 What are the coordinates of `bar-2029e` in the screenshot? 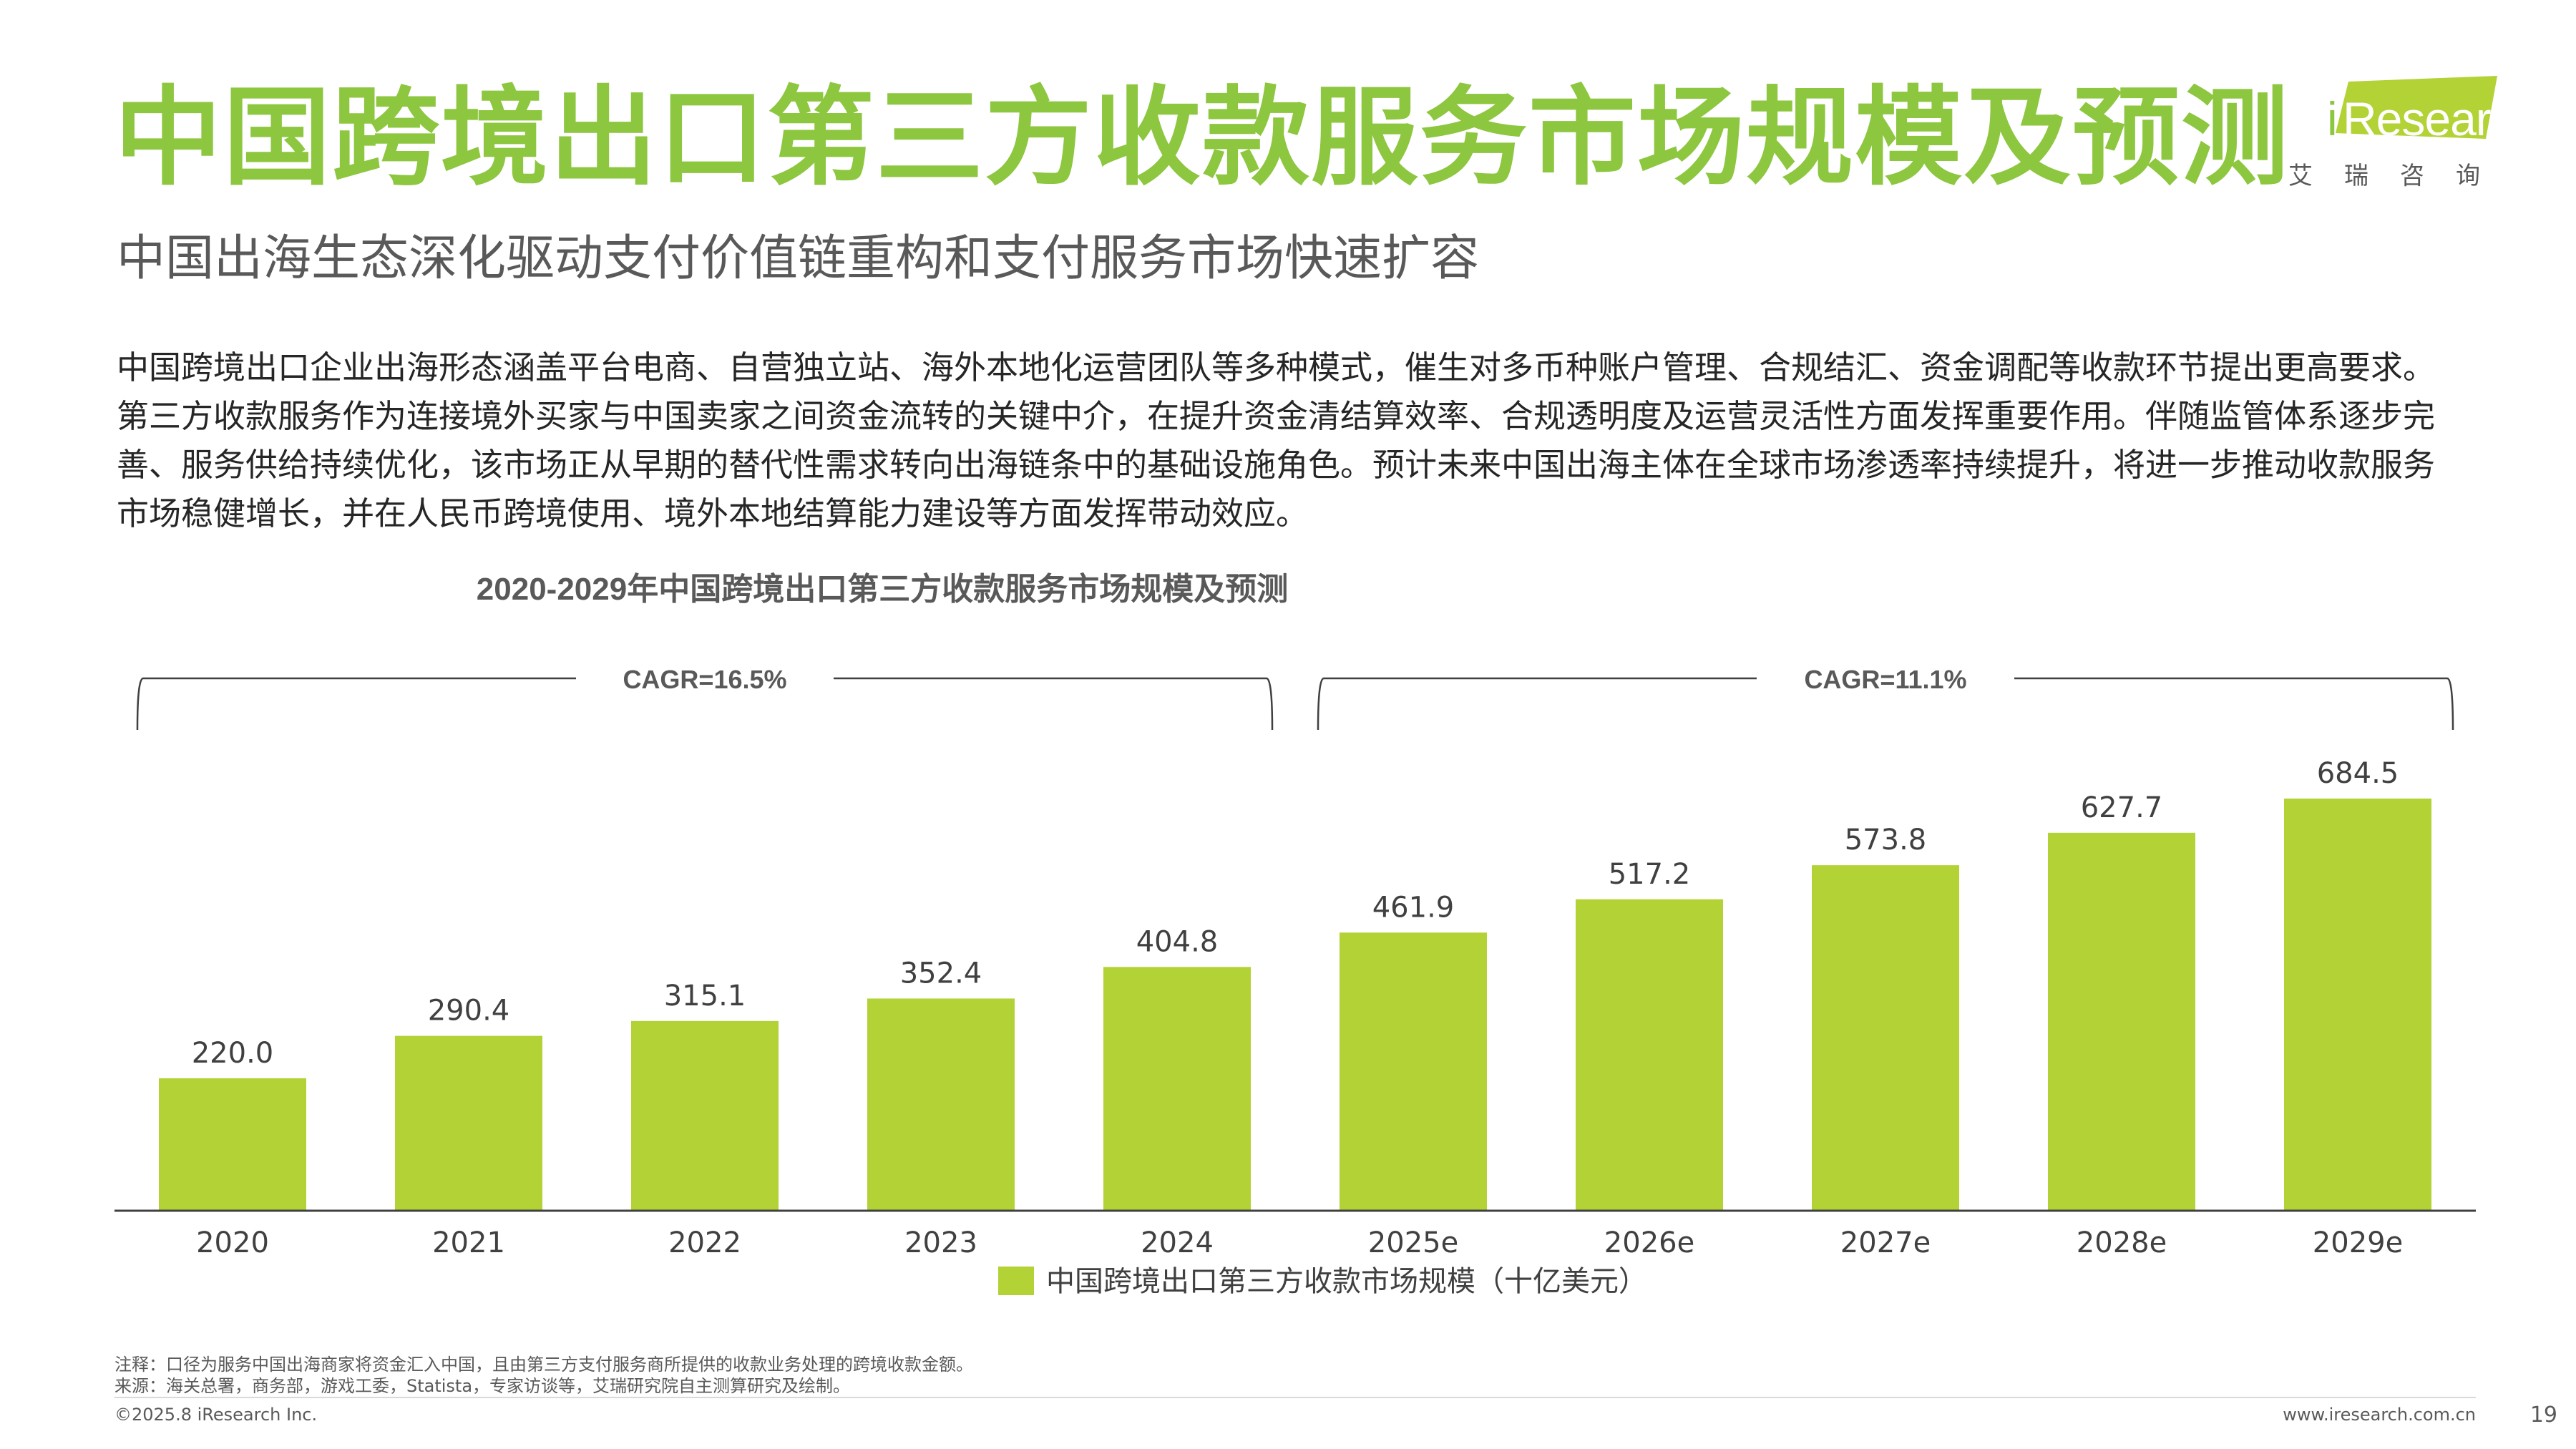 It's located at (2357, 1005).